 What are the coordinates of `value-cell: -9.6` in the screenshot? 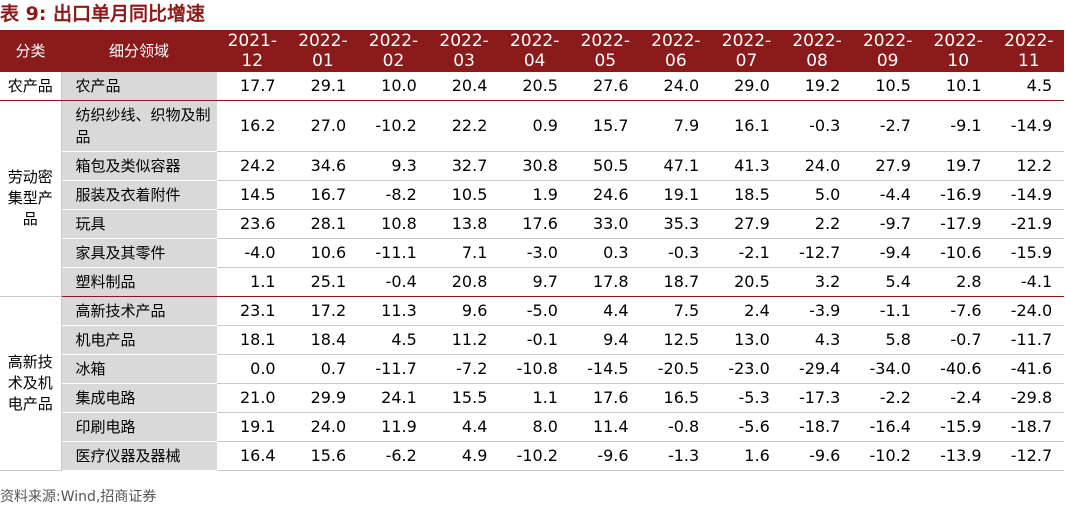 It's located at (817, 456).